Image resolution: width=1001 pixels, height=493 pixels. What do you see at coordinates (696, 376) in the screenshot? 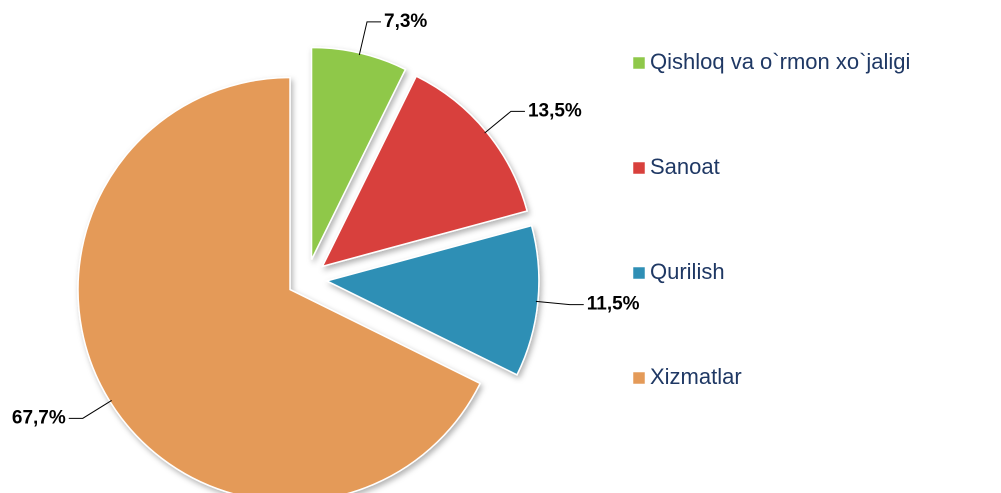
I see `legend-label: Xizmatlar` at bounding box center [696, 376].